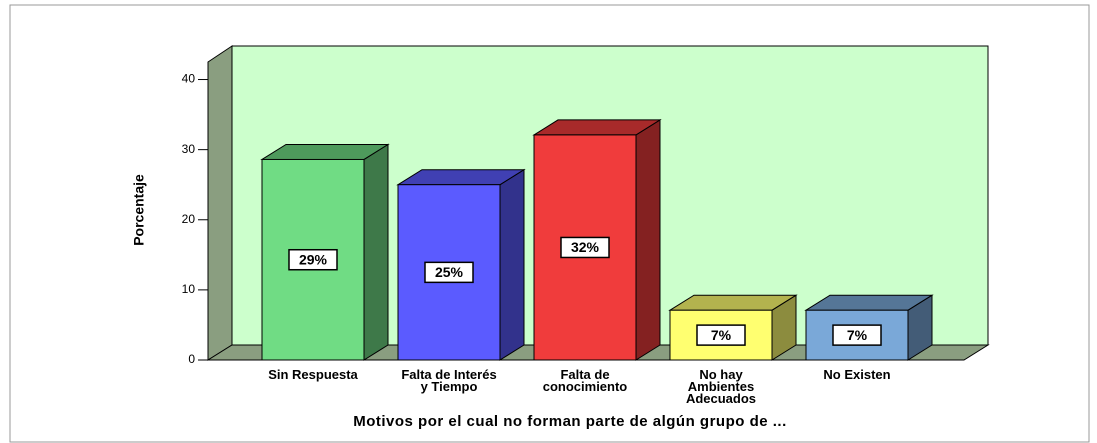  Describe the element at coordinates (189, 289) in the screenshot. I see `y-tick-label: 10` at that location.